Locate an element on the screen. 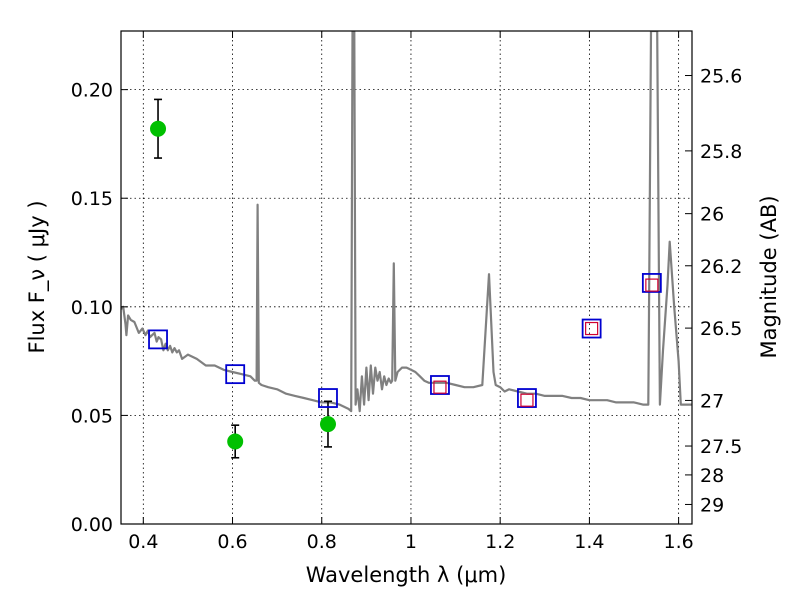  y-tick-label: 0.15 is located at coordinates (92, 199).